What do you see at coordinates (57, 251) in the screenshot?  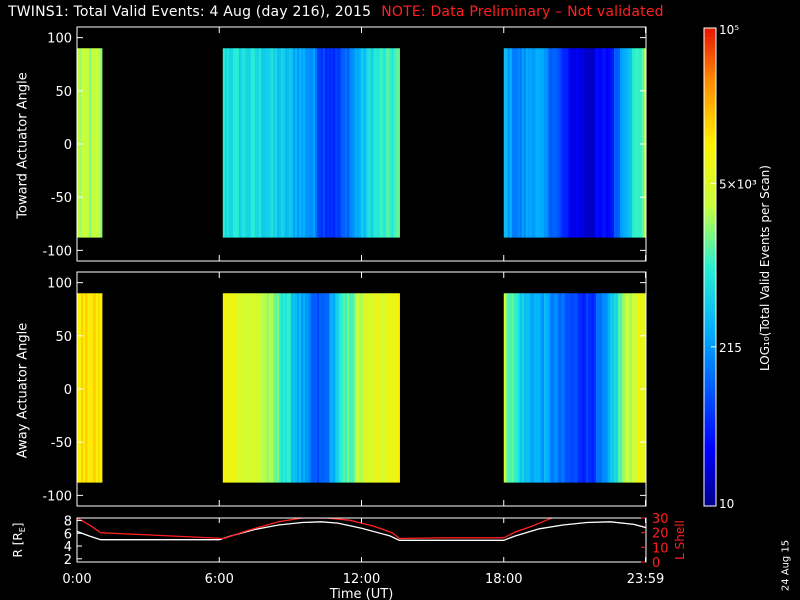 I see `toward-ytick-label: -100` at bounding box center [57, 251].